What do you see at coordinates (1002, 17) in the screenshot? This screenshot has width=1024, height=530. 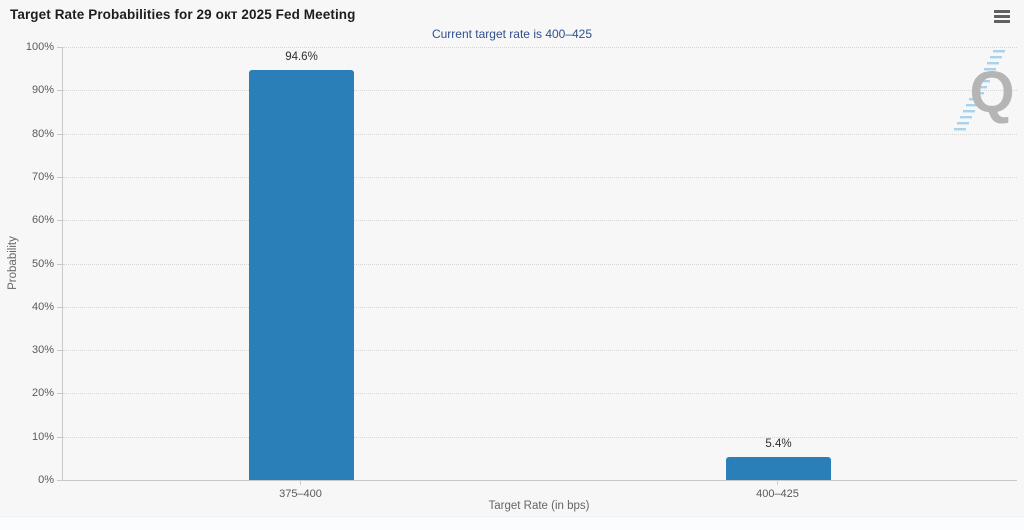 I see `context-menu-button` at bounding box center [1002, 17].